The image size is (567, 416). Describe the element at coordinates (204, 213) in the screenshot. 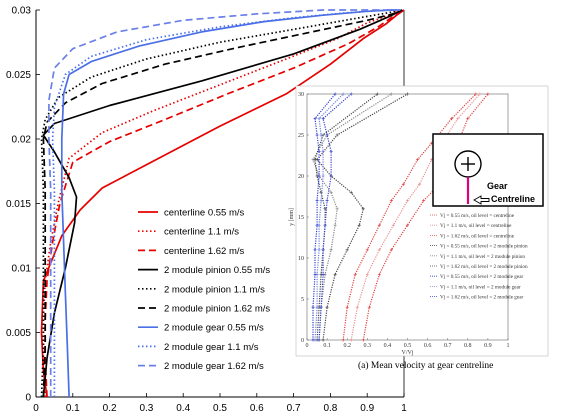

I see `legend-label: centerline 0.55 m/s` at that location.